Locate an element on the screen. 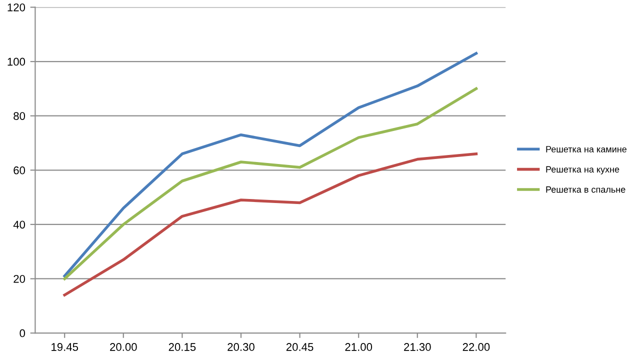 The height and width of the screenshot is (362, 640). x-tick-label: 22.00 is located at coordinates (476, 347).